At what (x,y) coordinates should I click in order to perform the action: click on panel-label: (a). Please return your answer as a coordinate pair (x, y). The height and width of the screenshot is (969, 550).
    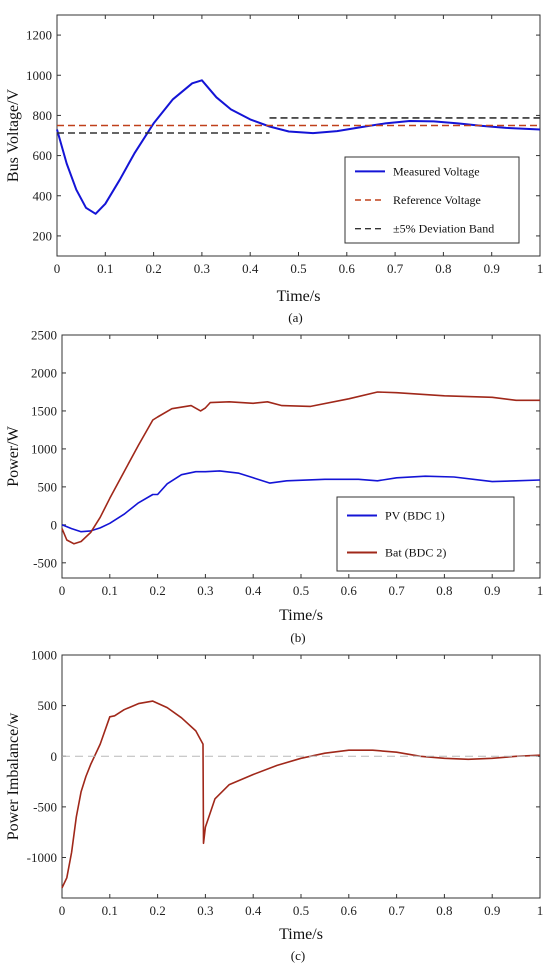
    Looking at the image, I should click on (295, 317).